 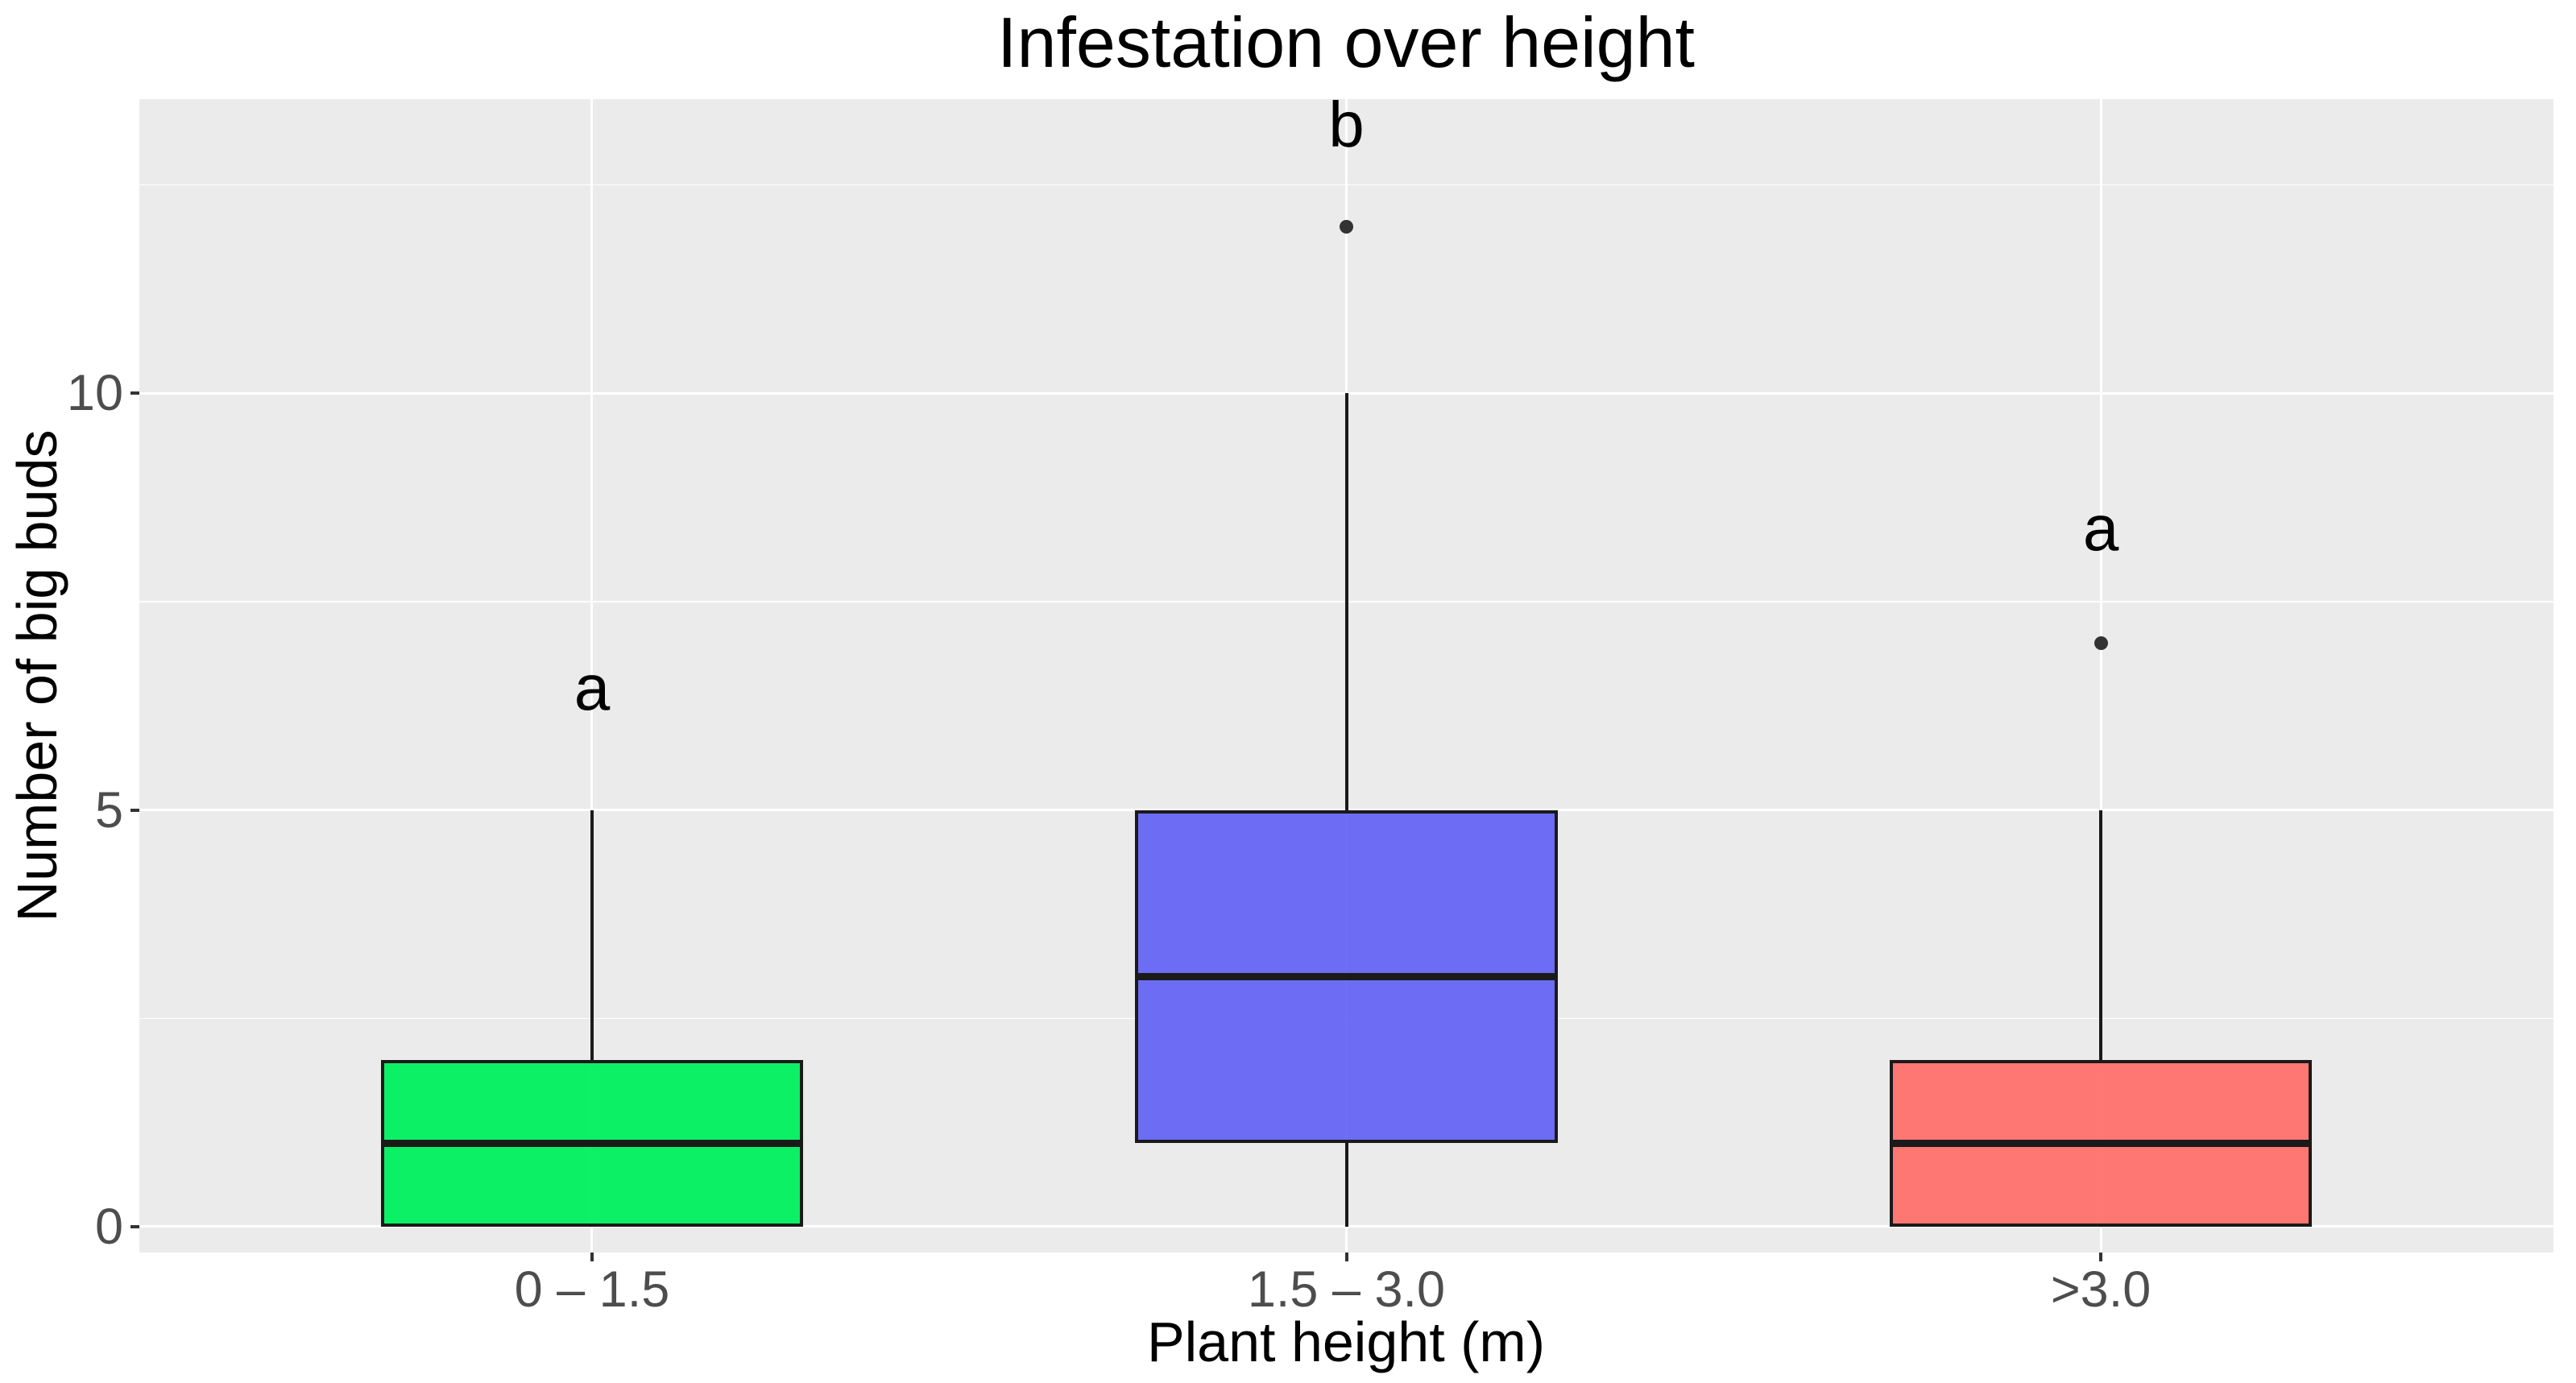 What do you see at coordinates (592, 1289) in the screenshot?
I see `x-axis-tick-label: 0 – 1.5` at bounding box center [592, 1289].